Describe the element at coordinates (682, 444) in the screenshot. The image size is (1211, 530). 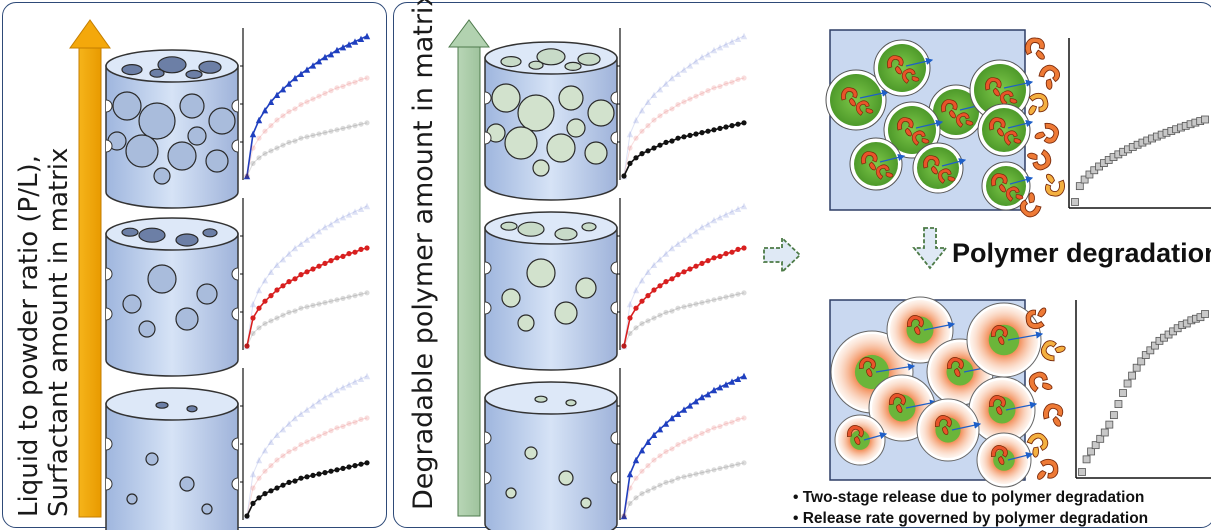
I see `release-chart` at that location.